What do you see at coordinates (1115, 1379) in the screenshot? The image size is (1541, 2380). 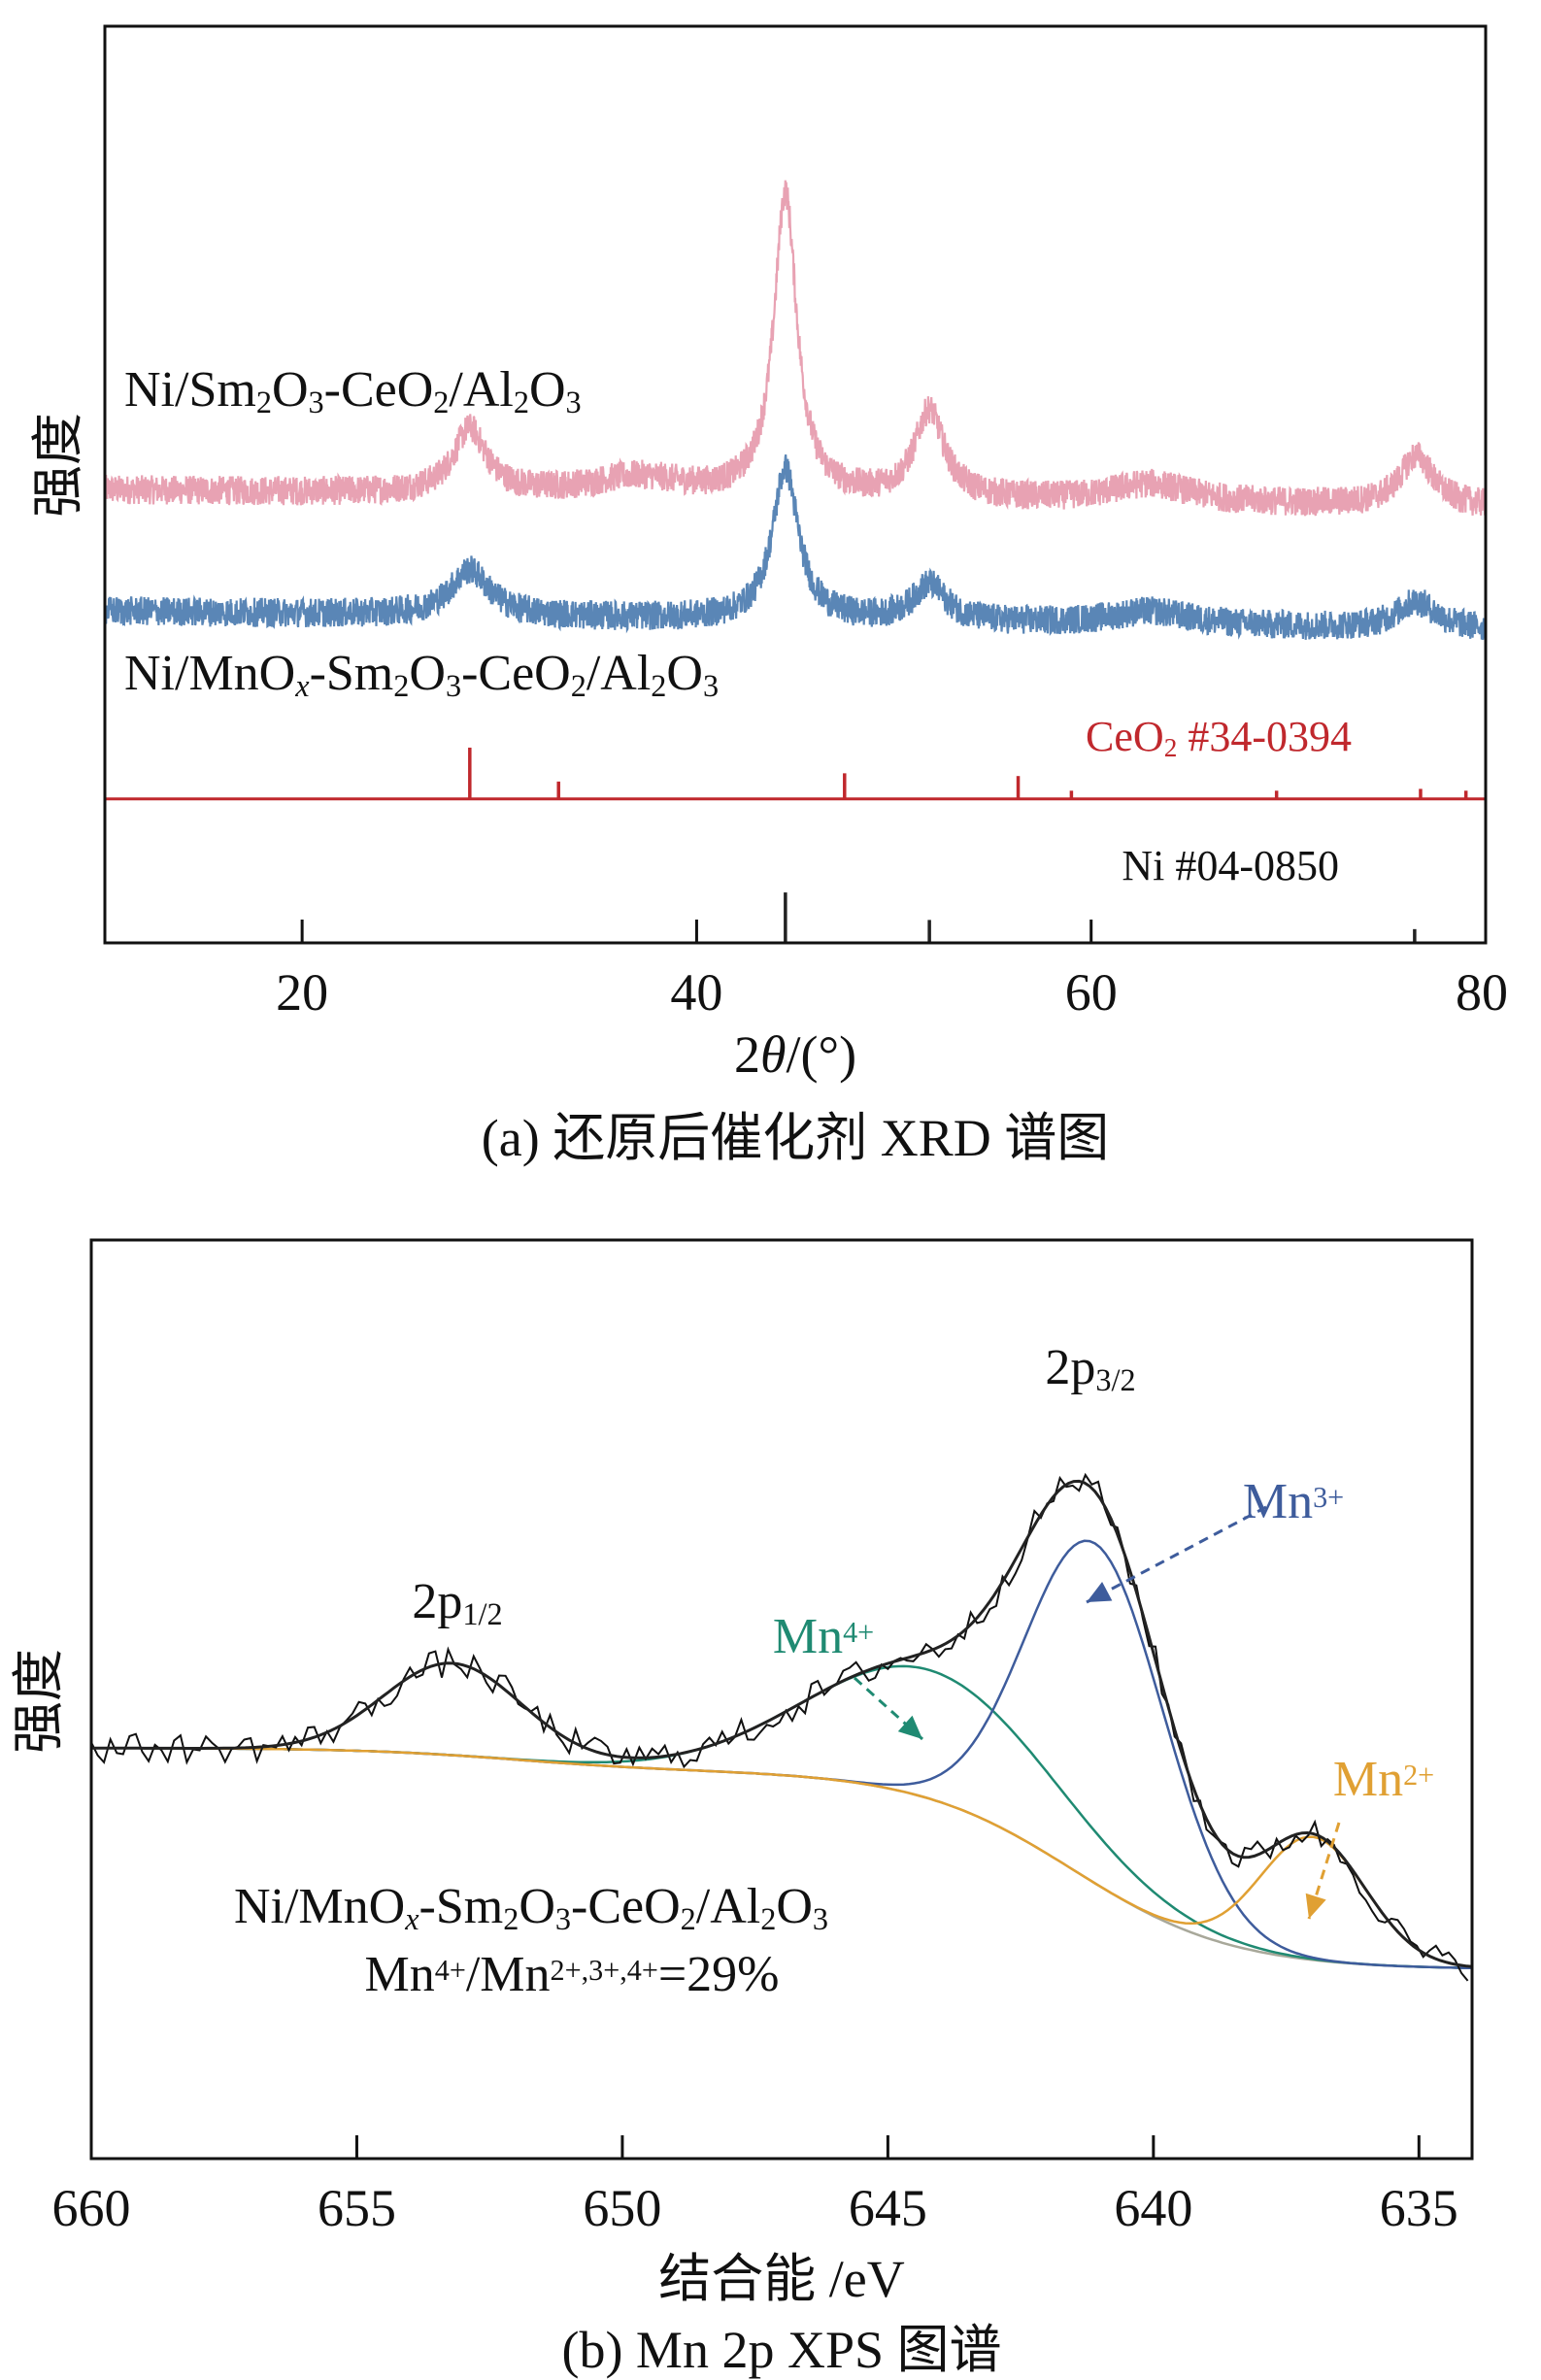 I see `text-segment: 3/2` at bounding box center [1115, 1379].